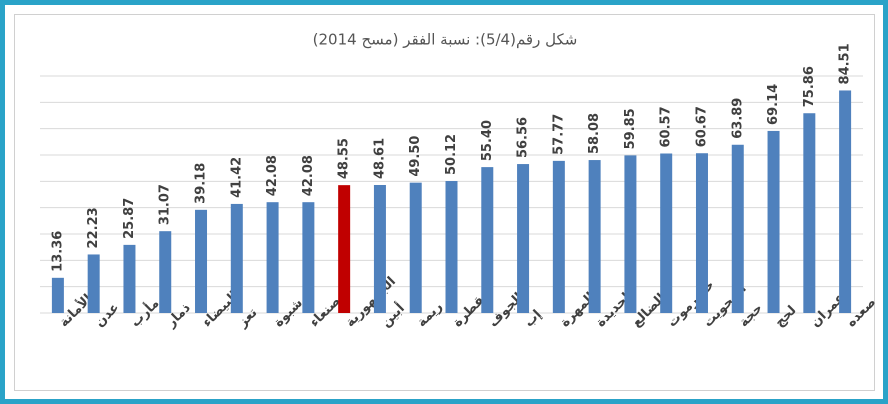 The image size is (888, 404). I want to click on value-label: 31.07, so click(165, 204).